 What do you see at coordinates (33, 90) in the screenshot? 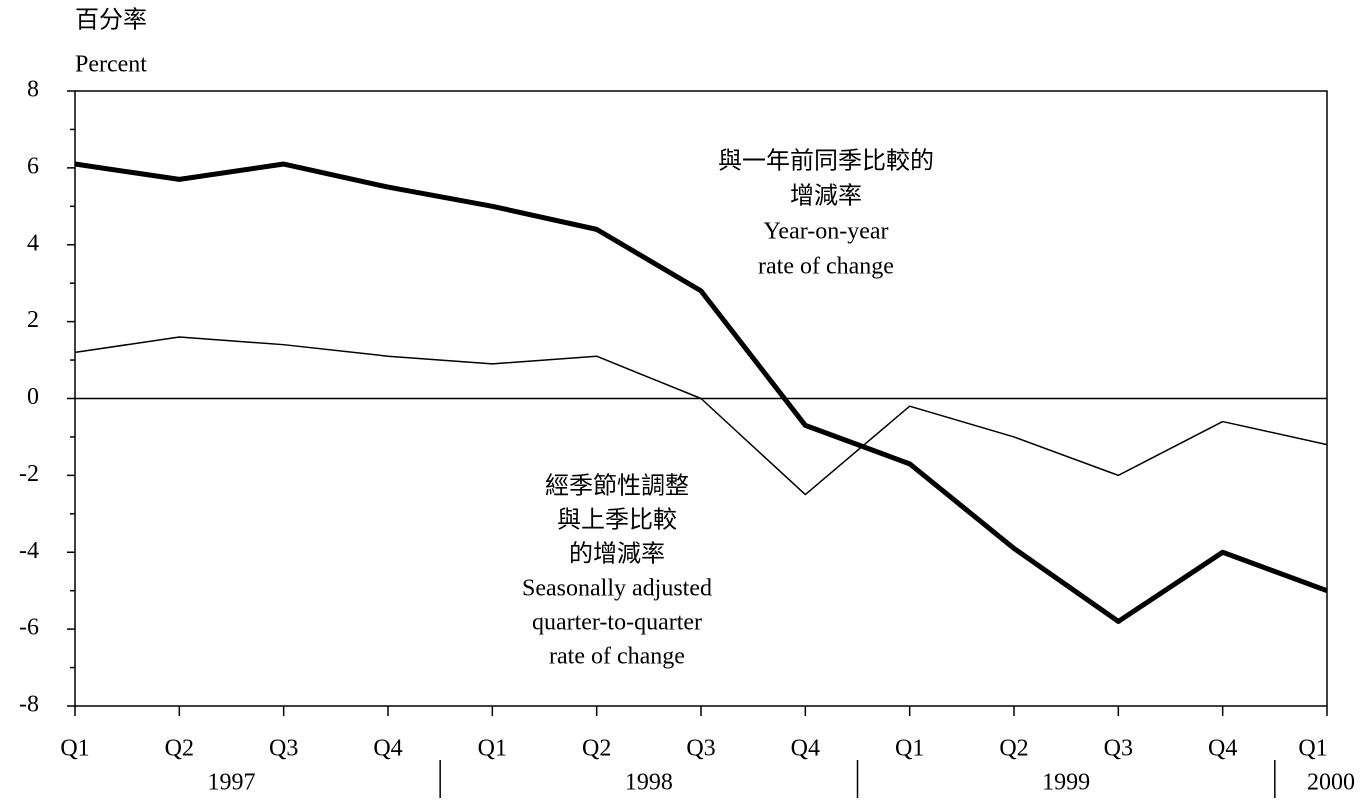
I see `y-tick-label: 8` at bounding box center [33, 90].